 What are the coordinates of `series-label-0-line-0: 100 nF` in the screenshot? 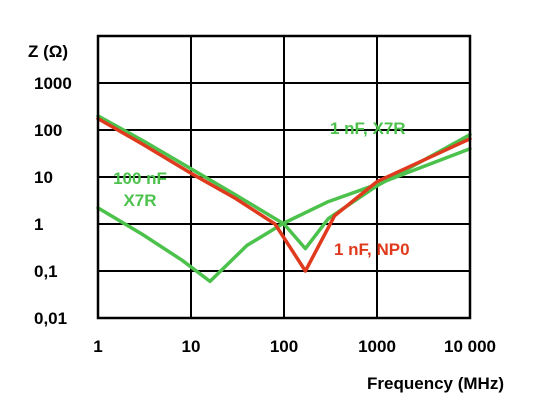 It's located at (140, 178).